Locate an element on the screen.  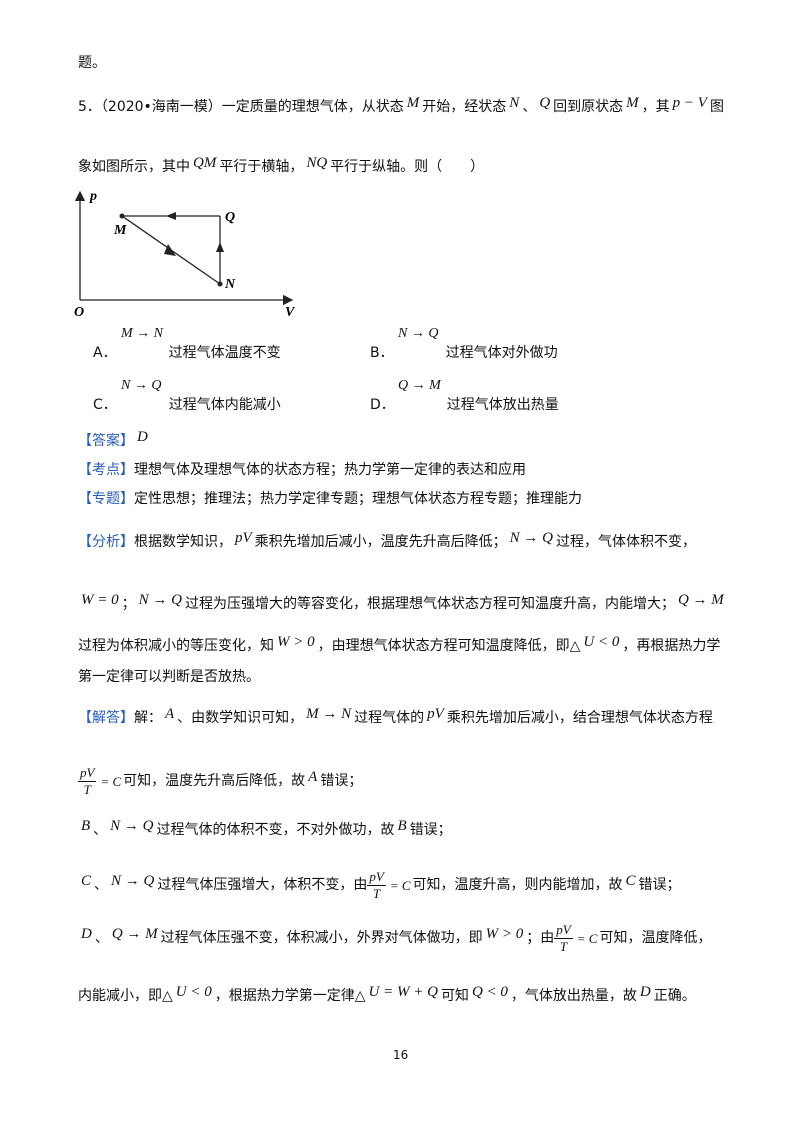
text-line: 【考点】理想气体及理想气体的状态方程；热力学第一定律的表达和应用 is located at coordinates (302, 469).